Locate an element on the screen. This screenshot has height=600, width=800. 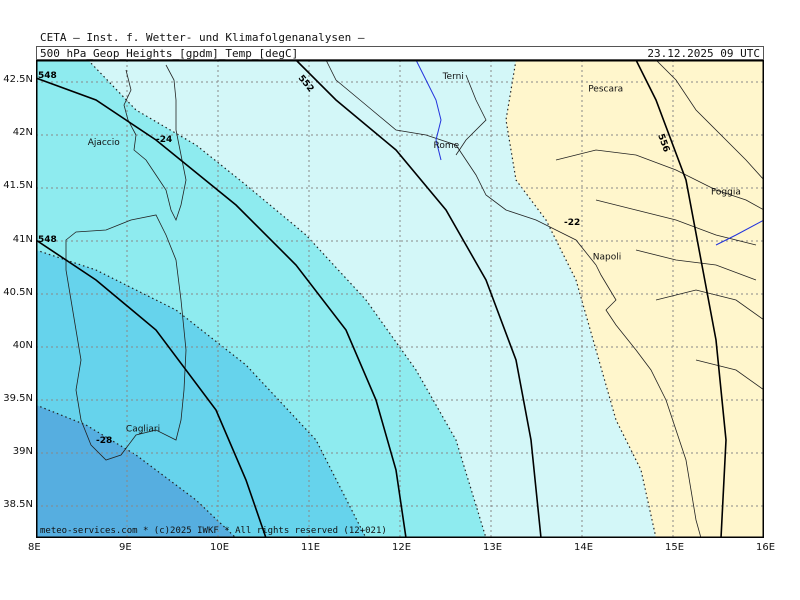
lat-tick-label: 41.5N is located at coordinates (18, 186).